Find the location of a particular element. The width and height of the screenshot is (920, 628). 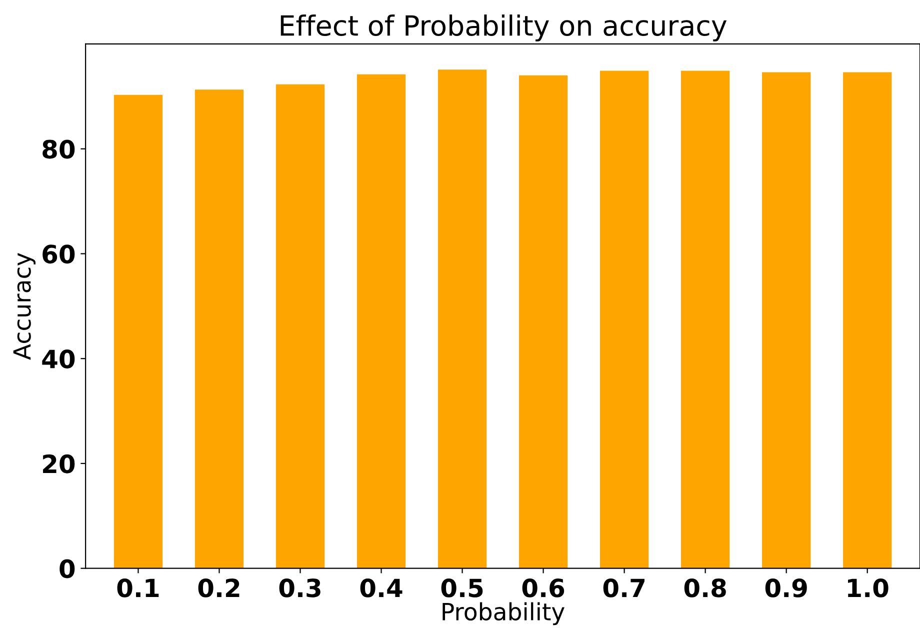

y-tick-label: 20 is located at coordinates (59, 464).